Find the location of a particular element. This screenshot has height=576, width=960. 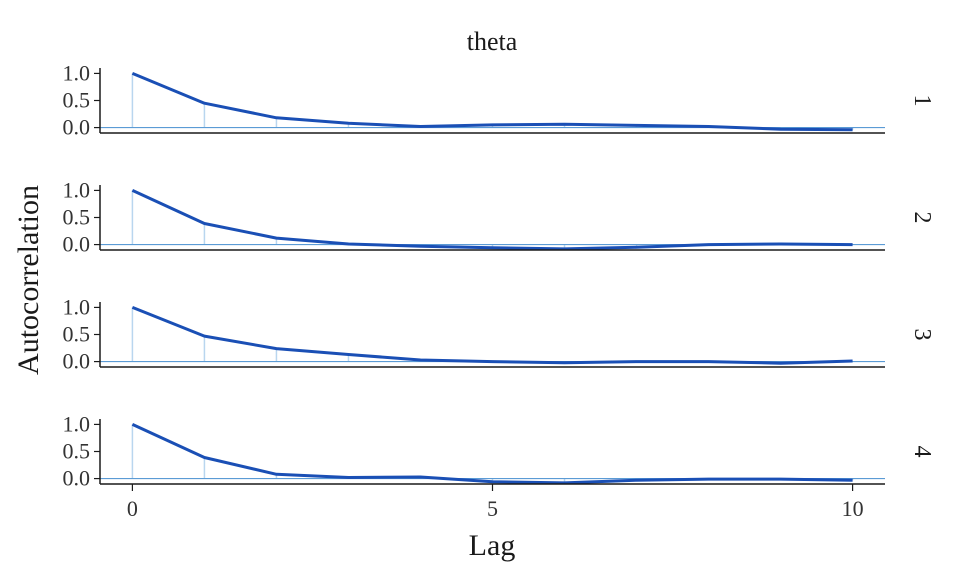

strip-label-panel-3: 3 is located at coordinates (922, 335).